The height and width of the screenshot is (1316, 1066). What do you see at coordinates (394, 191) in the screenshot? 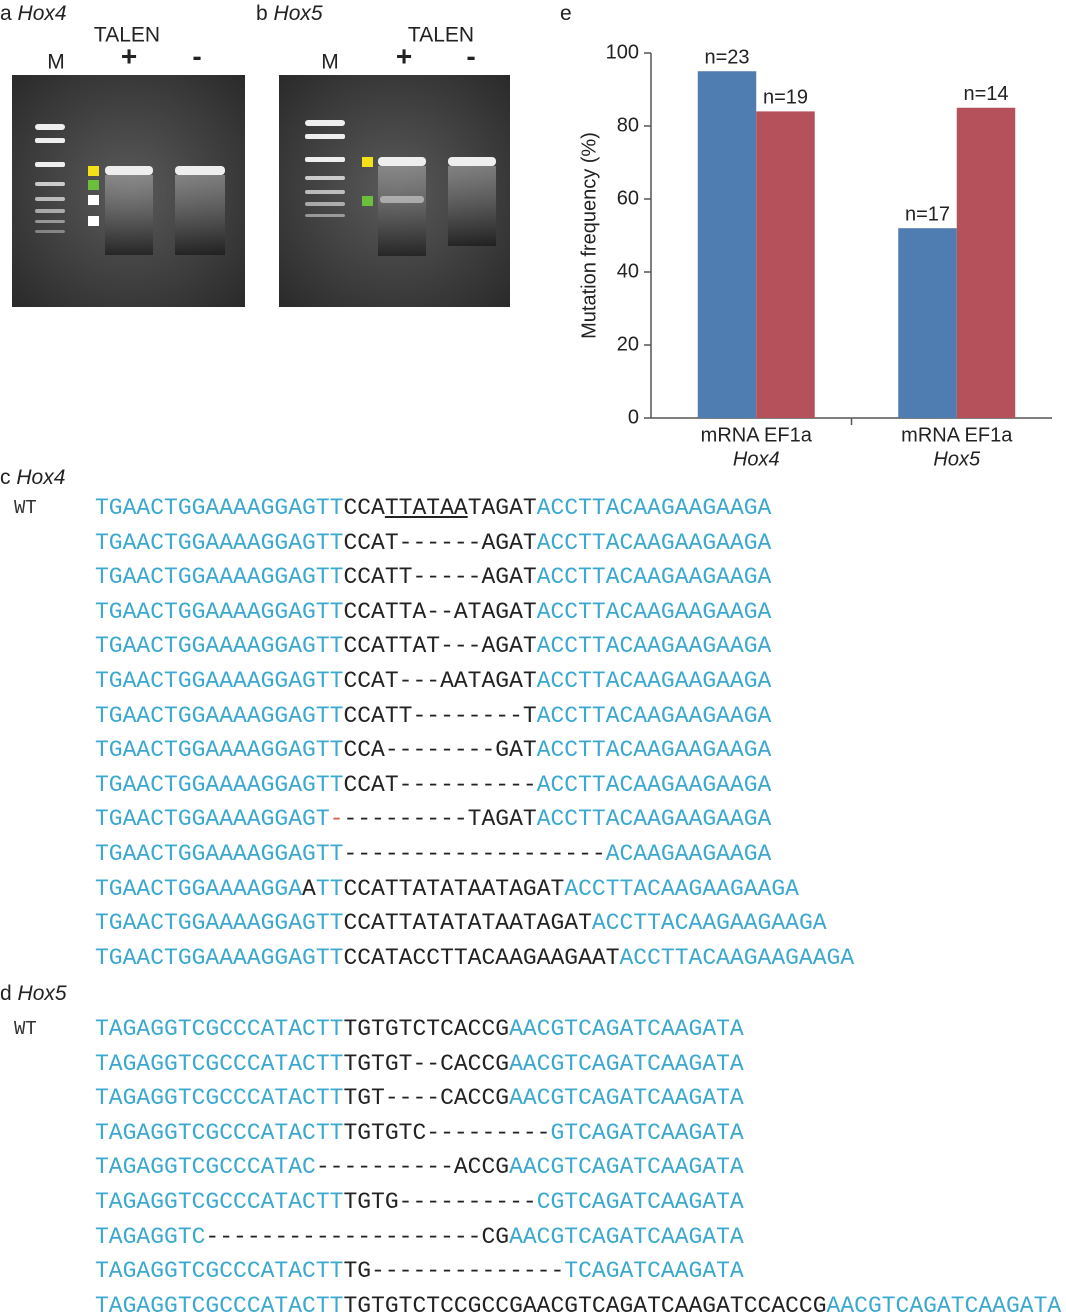
I see `gel-image-b` at bounding box center [394, 191].